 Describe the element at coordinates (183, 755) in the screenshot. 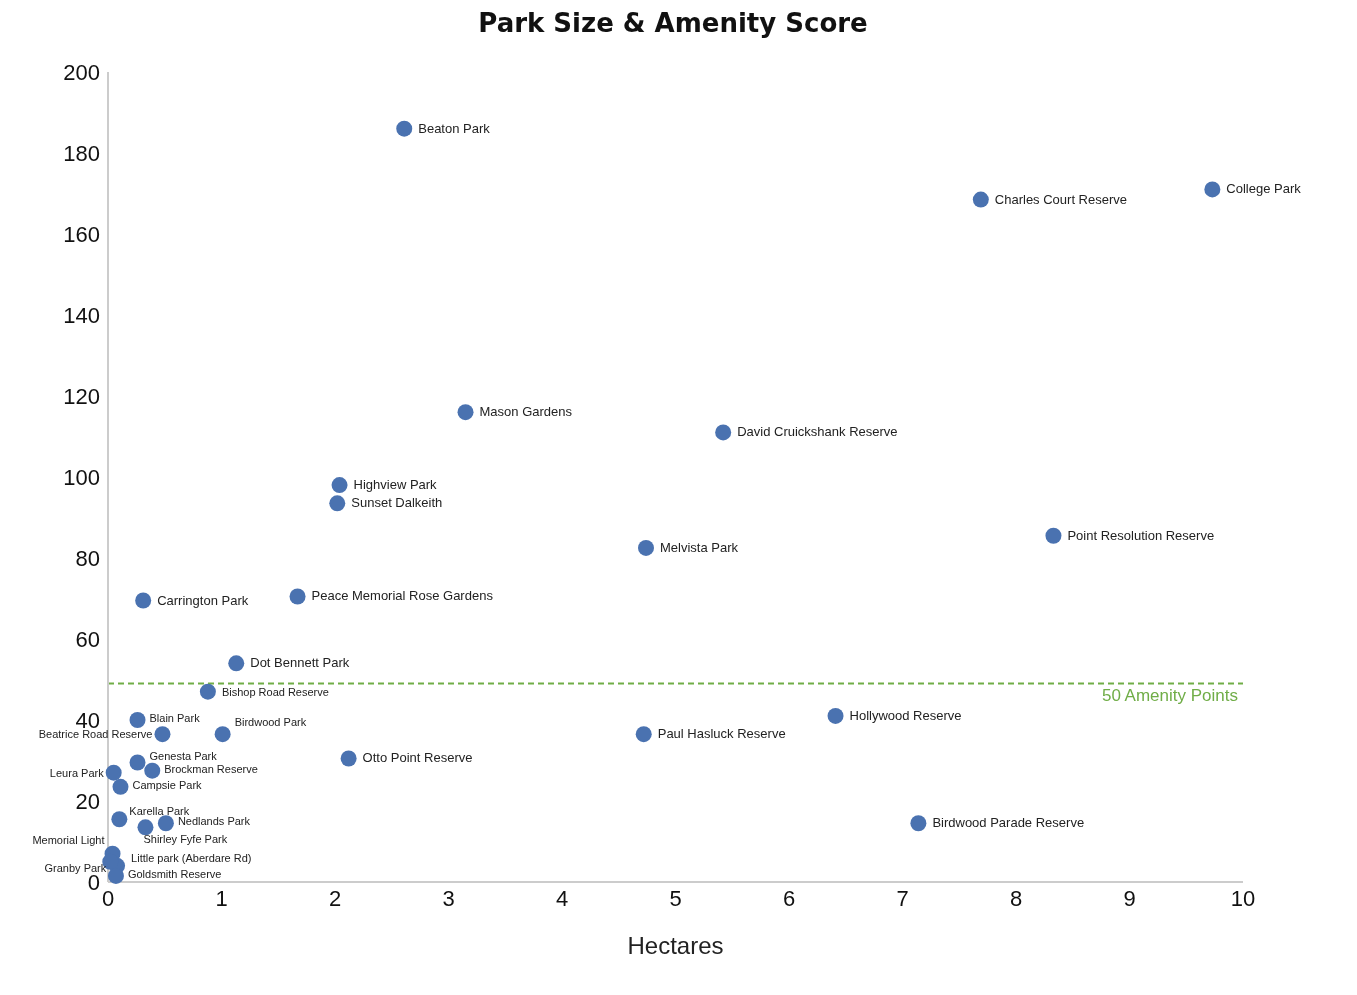

I see `annotation: Genesta Park` at that location.